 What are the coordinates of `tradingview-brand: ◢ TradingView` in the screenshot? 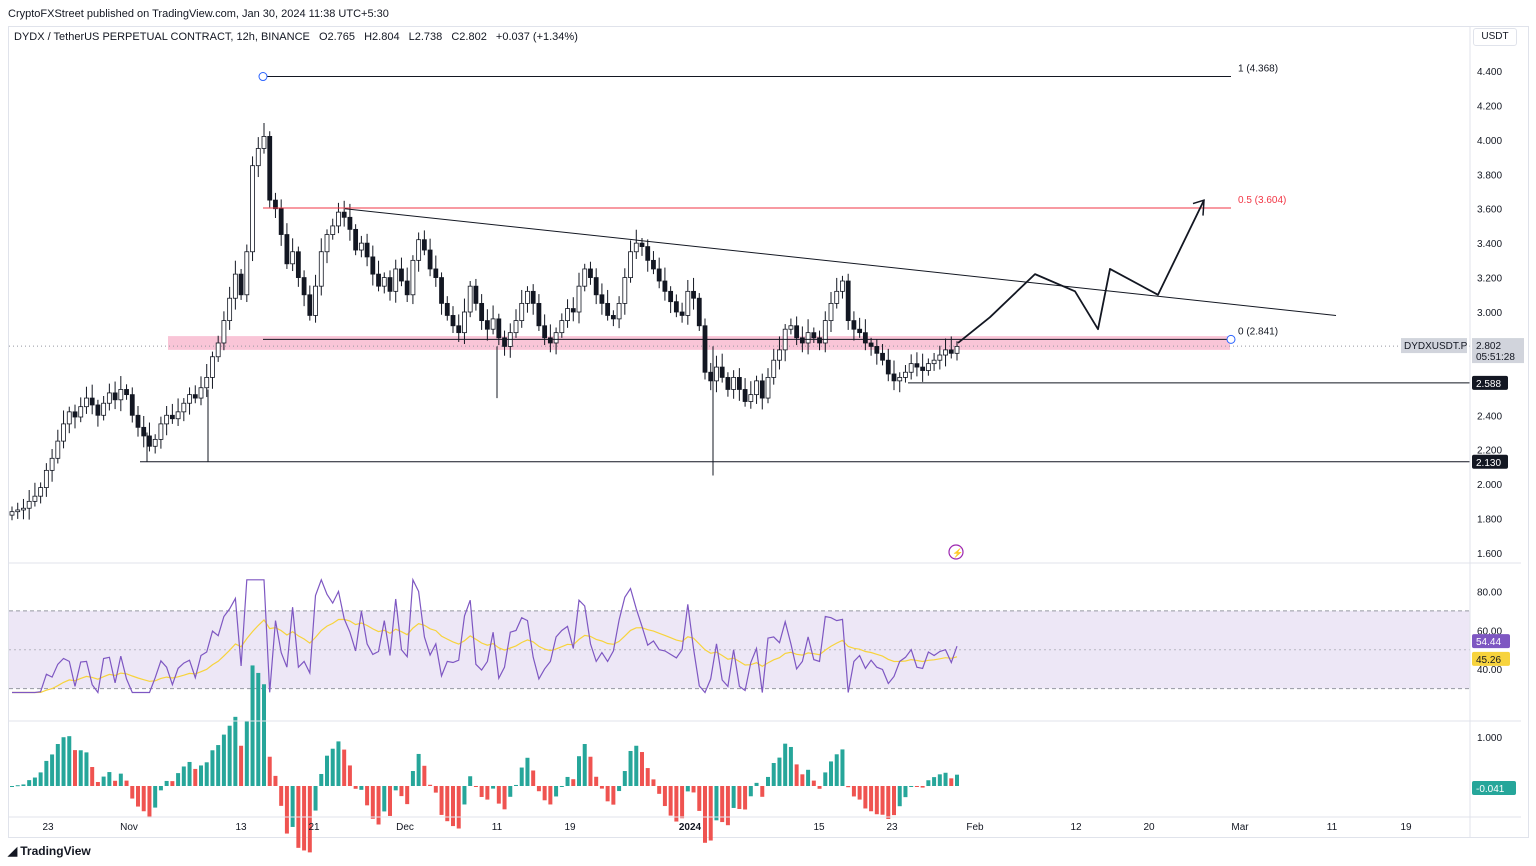 It's located at (49, 851).